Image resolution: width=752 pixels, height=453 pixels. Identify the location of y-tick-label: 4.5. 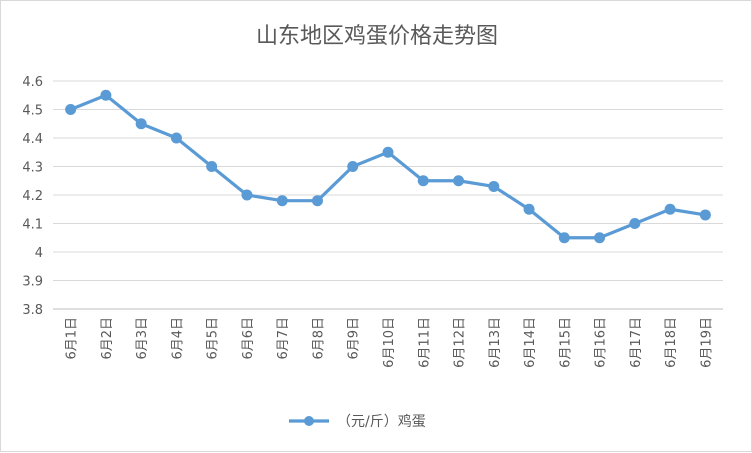
(32, 111).